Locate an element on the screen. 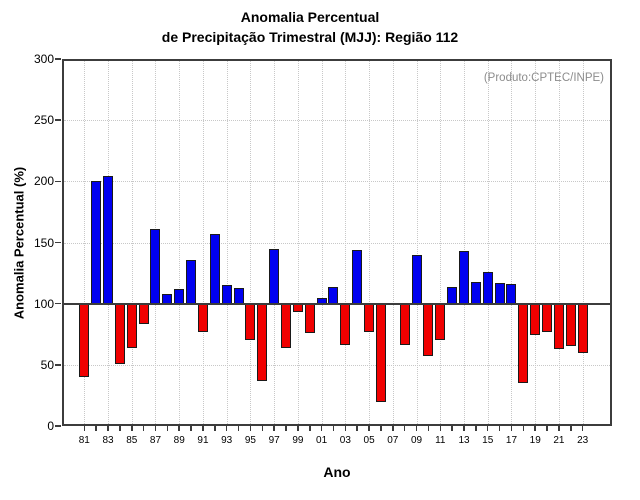 This screenshot has height=500, width=640. x-tick-label: 83 is located at coordinates (108, 440).